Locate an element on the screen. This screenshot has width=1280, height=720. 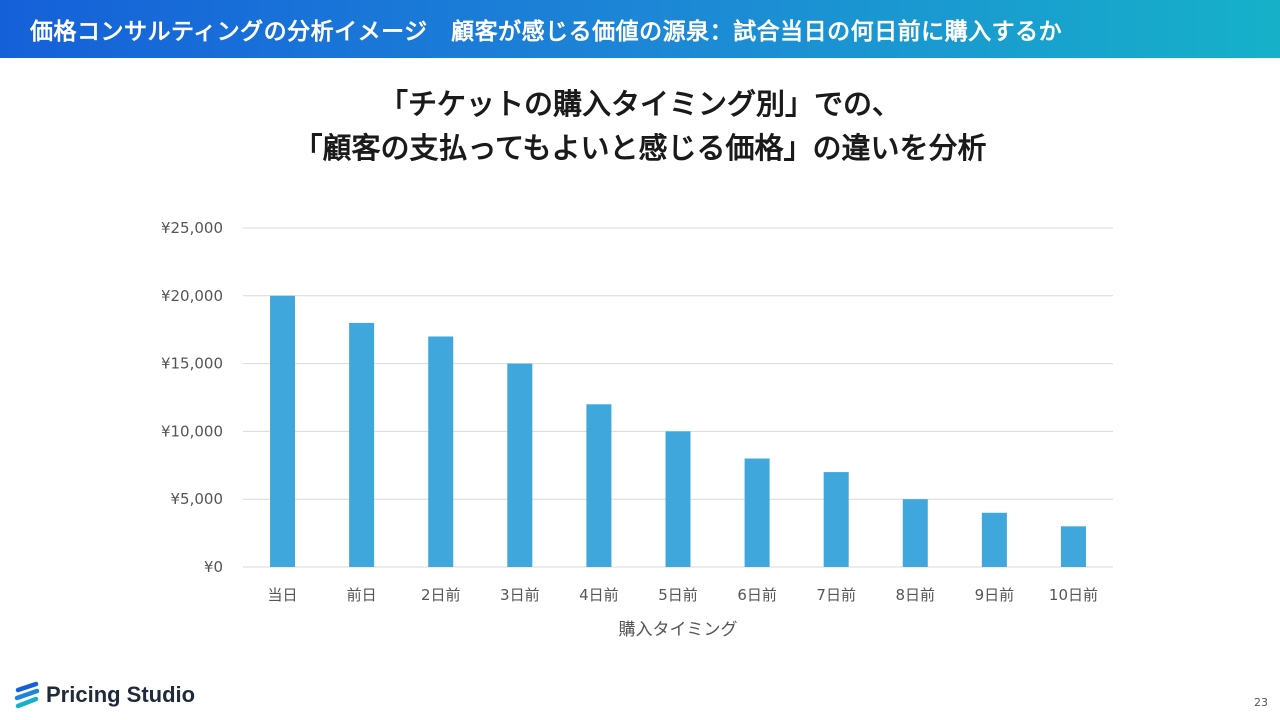
x-tick-label: 8日前 is located at coordinates (915, 595).